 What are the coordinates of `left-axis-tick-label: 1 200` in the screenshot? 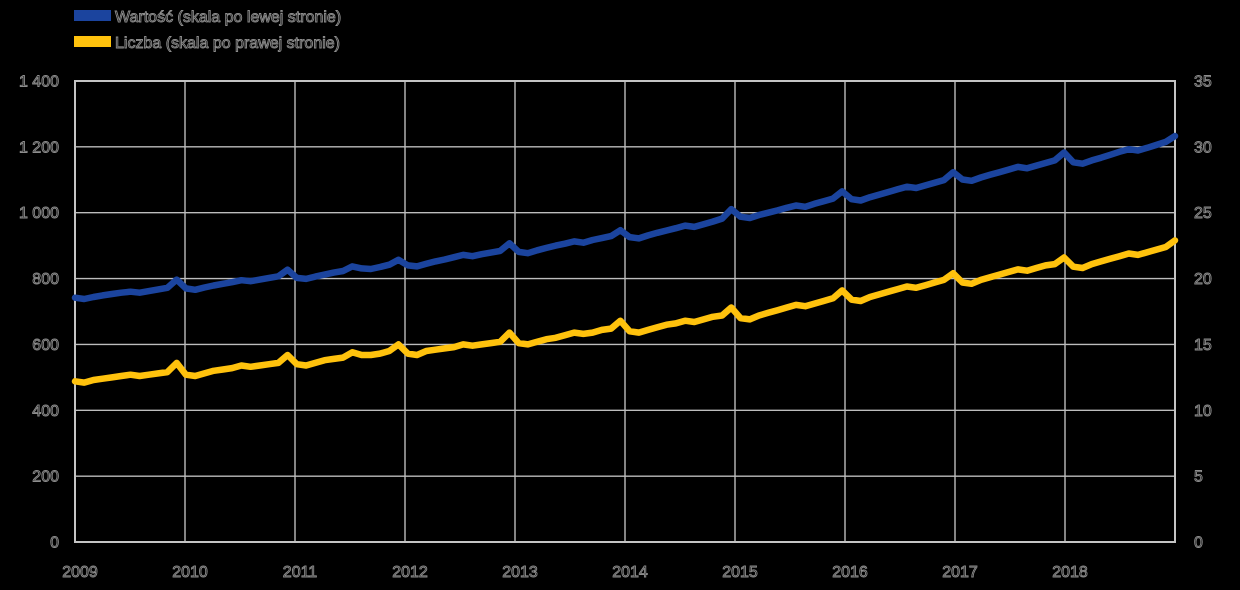 It's located at (39, 147).